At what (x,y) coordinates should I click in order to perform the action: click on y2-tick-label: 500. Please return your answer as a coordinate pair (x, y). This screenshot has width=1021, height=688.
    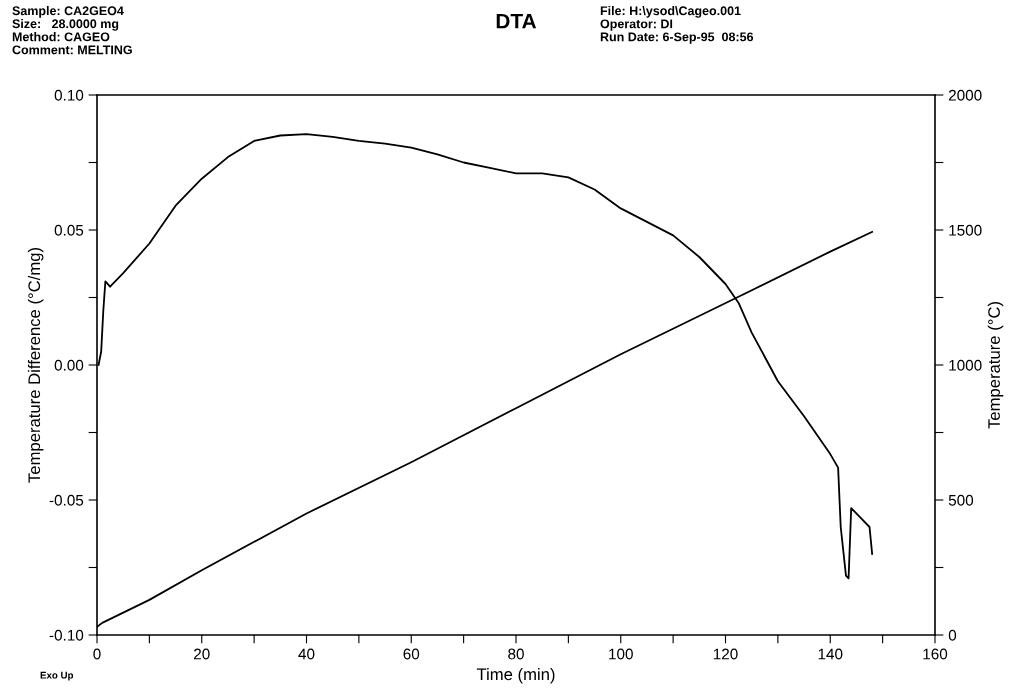
    Looking at the image, I should click on (961, 500).